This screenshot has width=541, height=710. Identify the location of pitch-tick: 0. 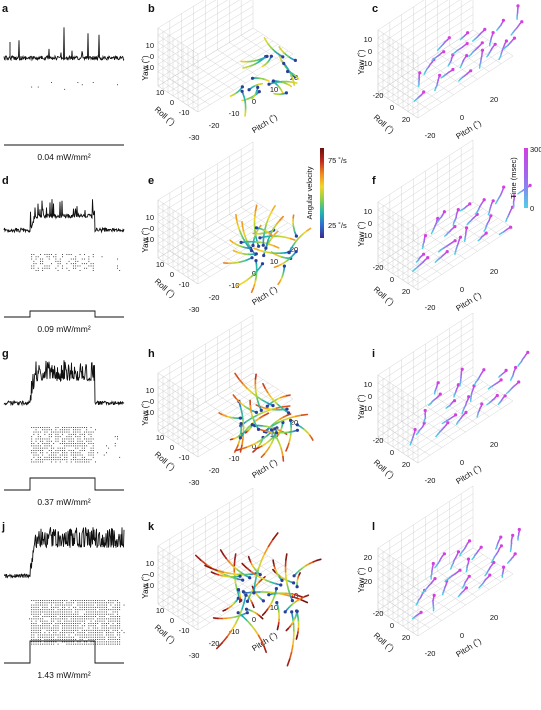
(462, 635).